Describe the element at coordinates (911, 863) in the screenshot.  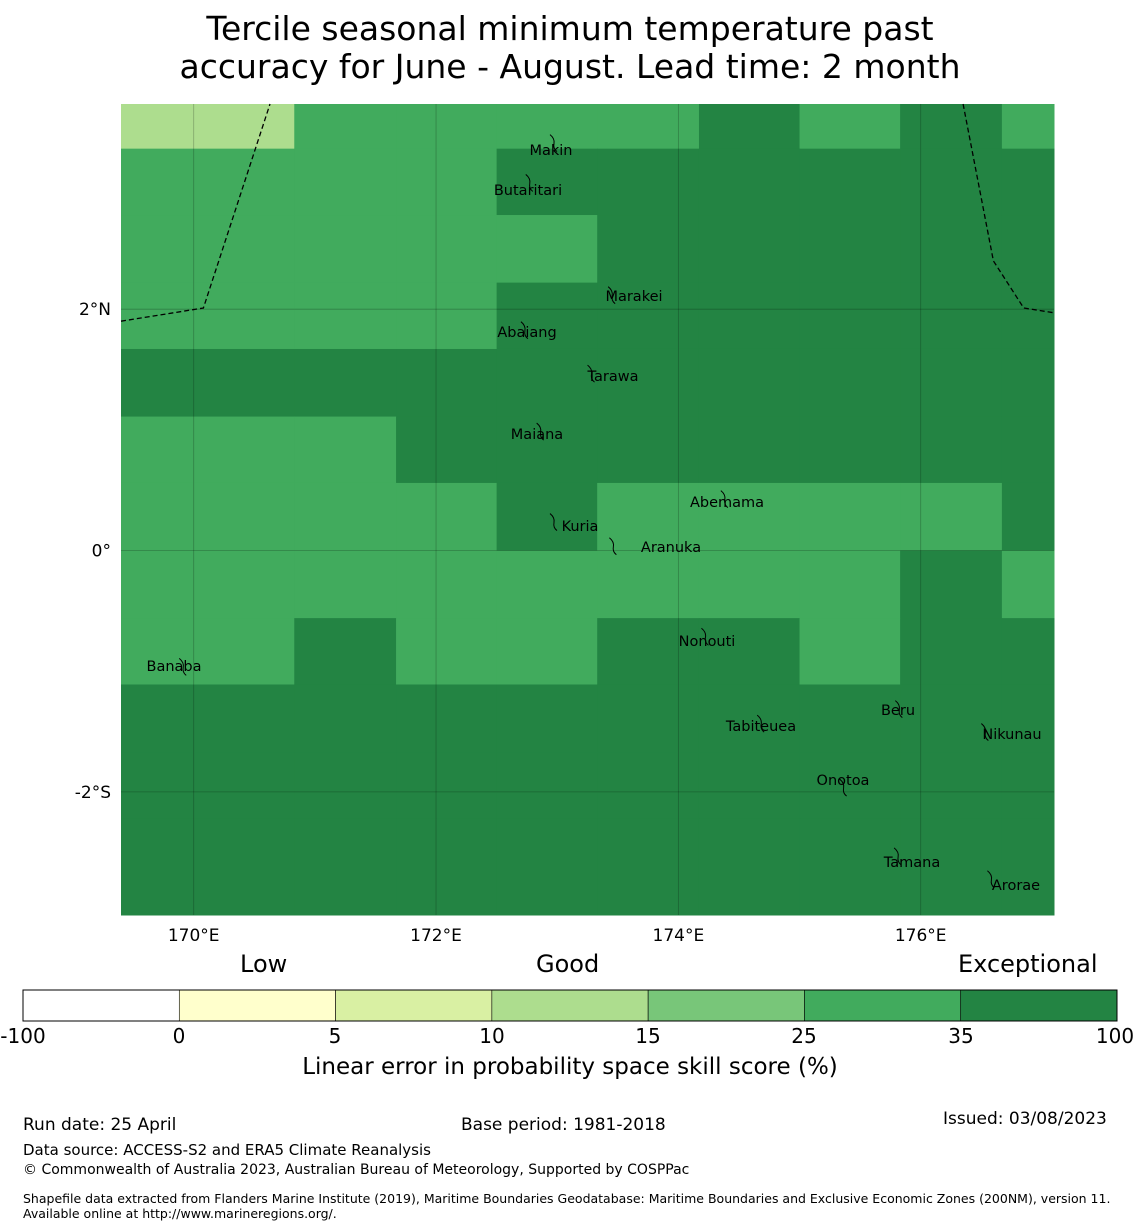
I see `island-label: Tamana` at that location.